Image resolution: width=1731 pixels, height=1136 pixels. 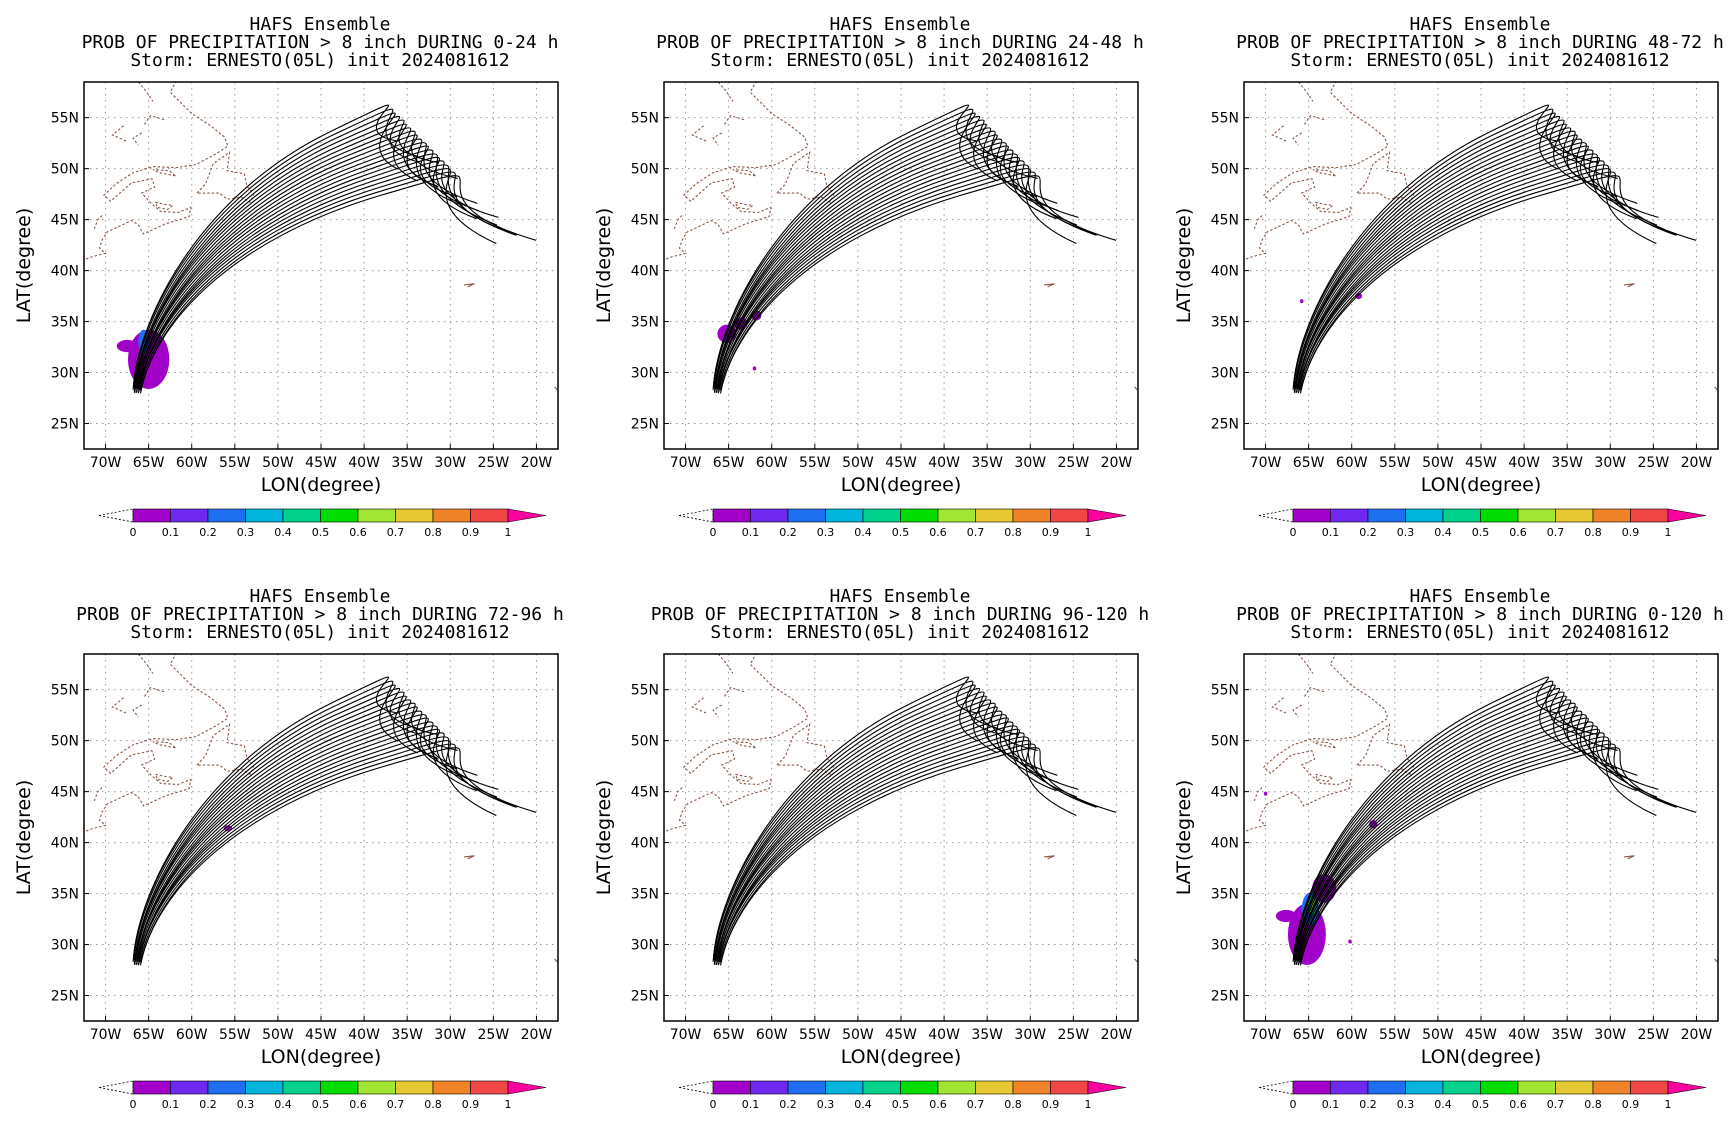 I want to click on map-area, so click(x=901, y=837).